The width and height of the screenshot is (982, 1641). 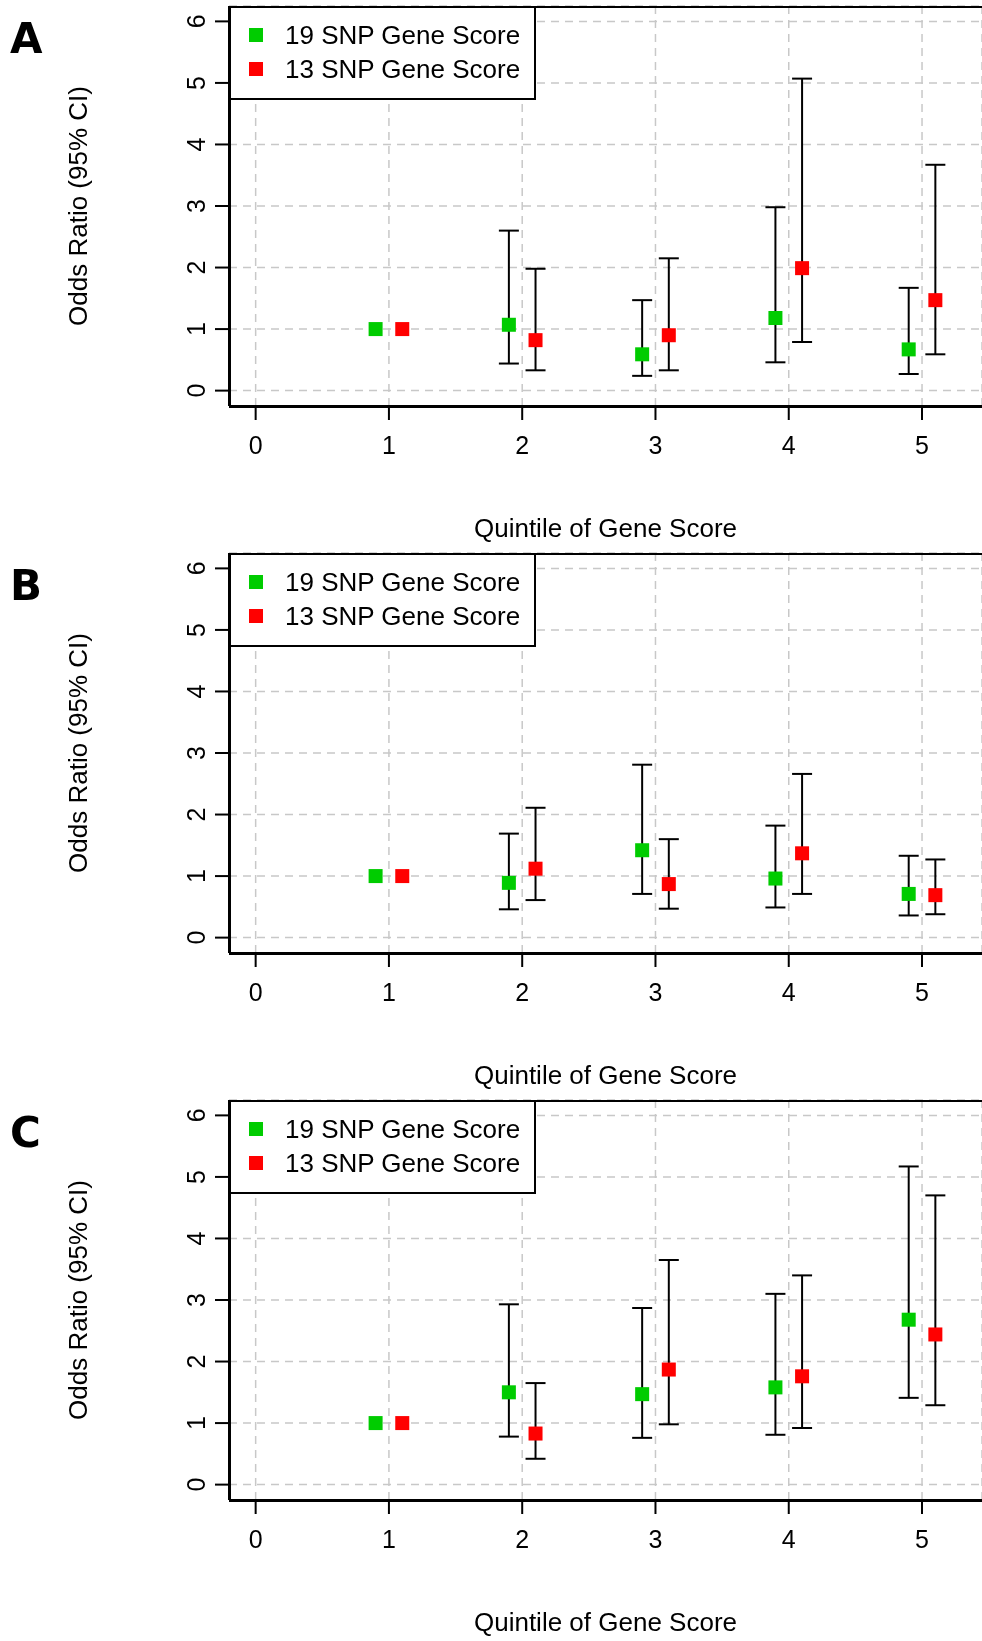 What do you see at coordinates (26, 585) in the screenshot?
I see `text: B` at bounding box center [26, 585].